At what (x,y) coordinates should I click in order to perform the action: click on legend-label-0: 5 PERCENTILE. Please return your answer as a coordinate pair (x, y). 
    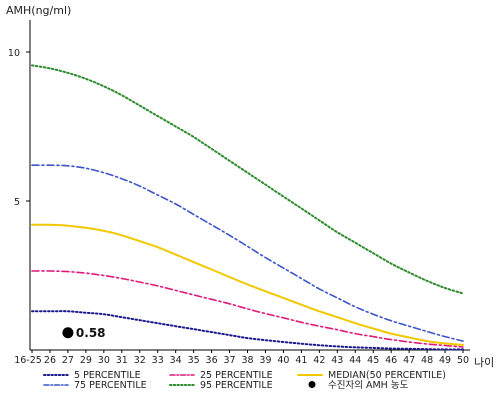
    Looking at the image, I should click on (107, 375).